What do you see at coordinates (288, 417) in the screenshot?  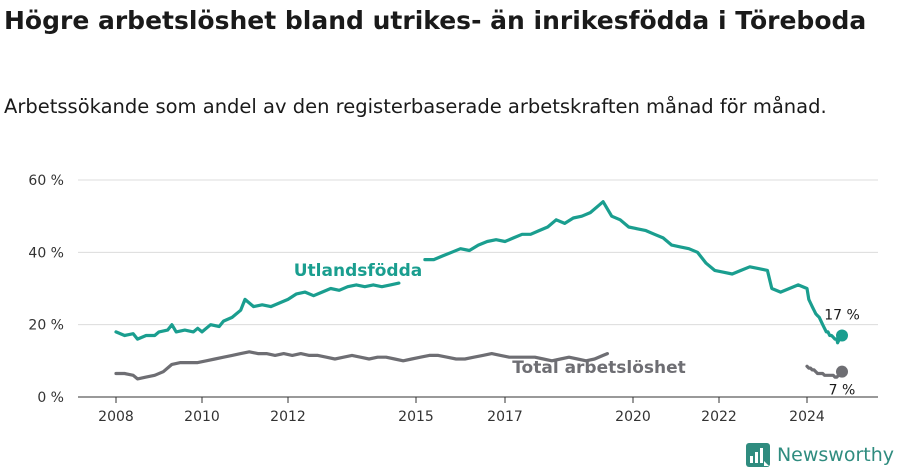 I see `x-tick-label: 2012` at bounding box center [288, 417].